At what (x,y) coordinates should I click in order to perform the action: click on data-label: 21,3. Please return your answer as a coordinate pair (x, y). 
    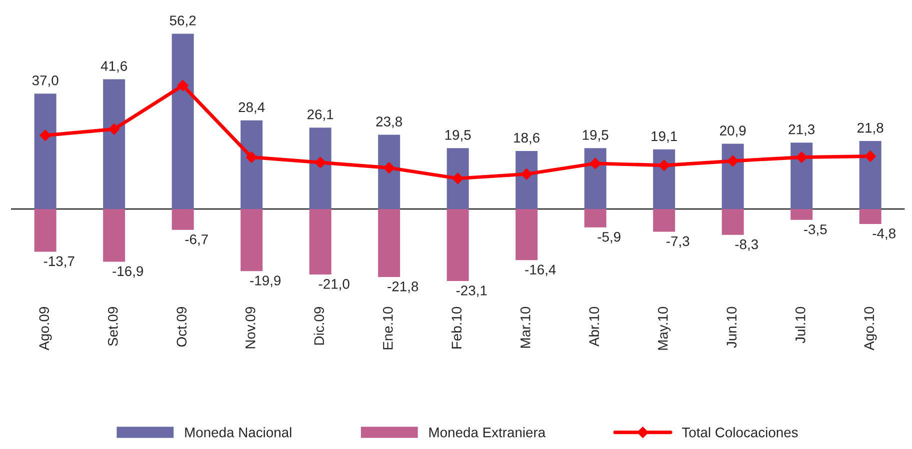
    Looking at the image, I should click on (801, 130).